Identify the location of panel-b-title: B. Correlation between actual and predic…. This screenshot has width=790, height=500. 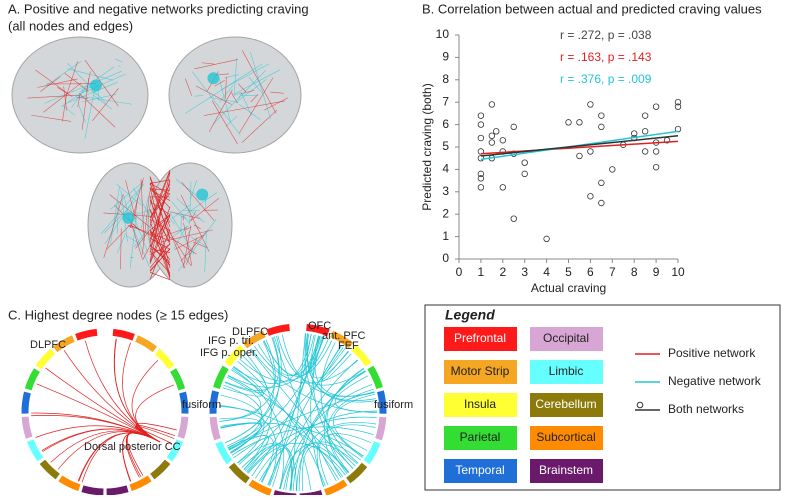
(592, 8).